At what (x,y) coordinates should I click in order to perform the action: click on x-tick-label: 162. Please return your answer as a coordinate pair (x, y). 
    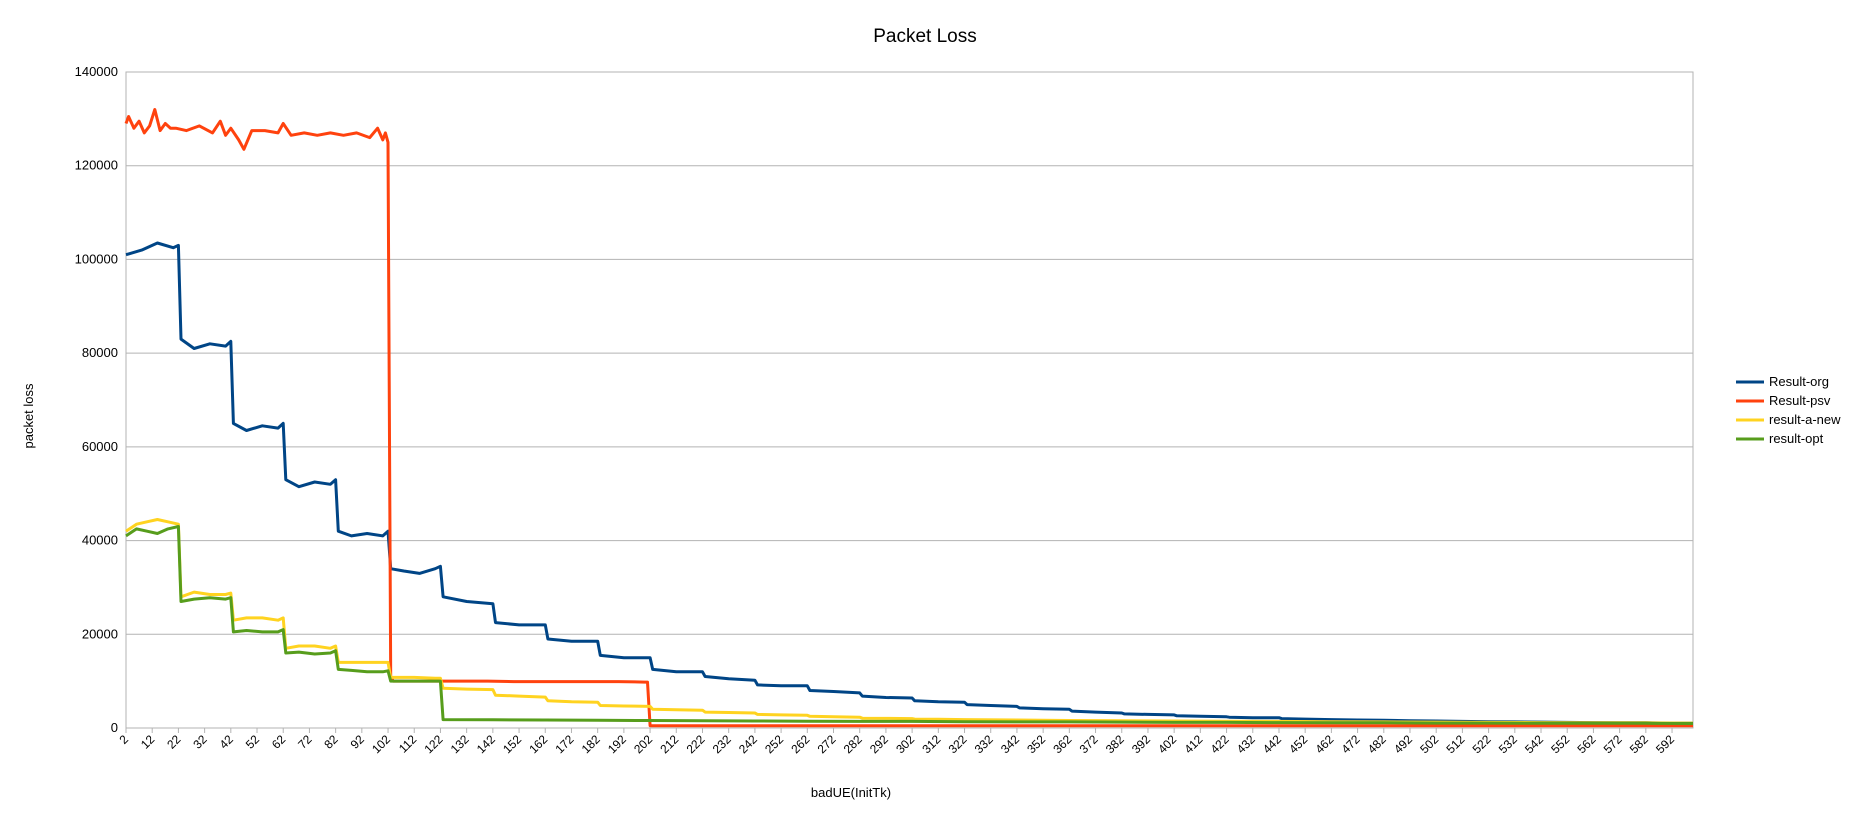
    Looking at the image, I should click on (538, 744).